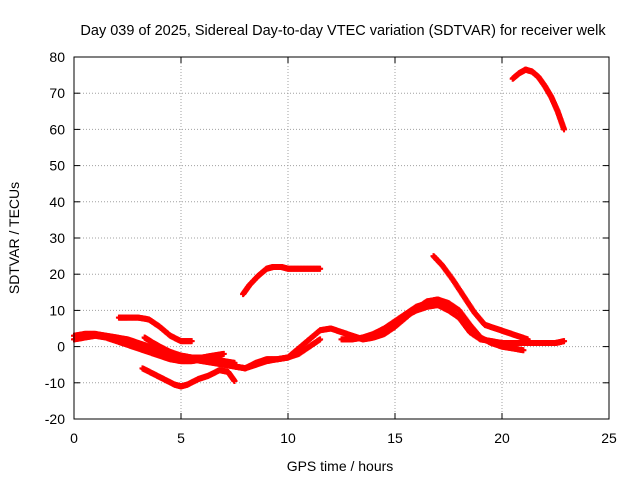  What do you see at coordinates (57, 93) in the screenshot?
I see `y-tick-label: 70` at bounding box center [57, 93].